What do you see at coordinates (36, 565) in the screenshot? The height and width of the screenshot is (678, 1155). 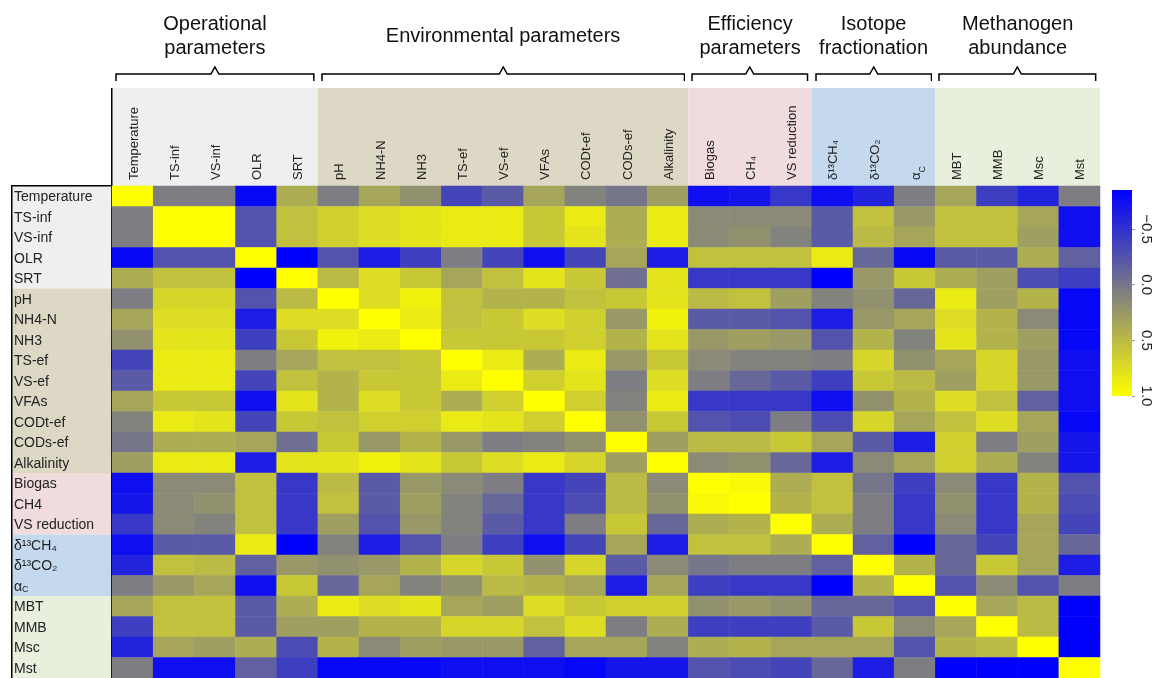 I see `y-tick-label: δ¹³CO₂` at bounding box center [36, 565].